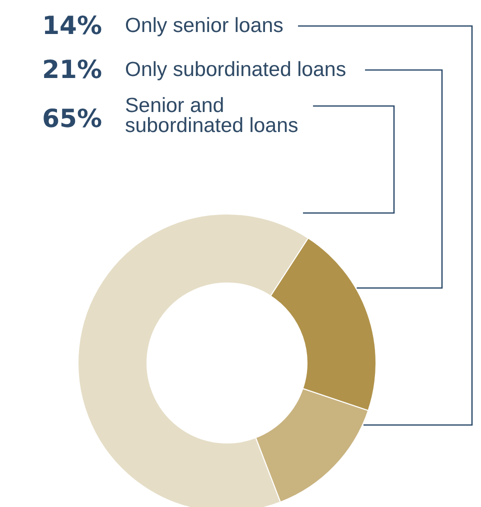  What do you see at coordinates (72, 118) in the screenshot?
I see `data-label: 65%` at bounding box center [72, 118].